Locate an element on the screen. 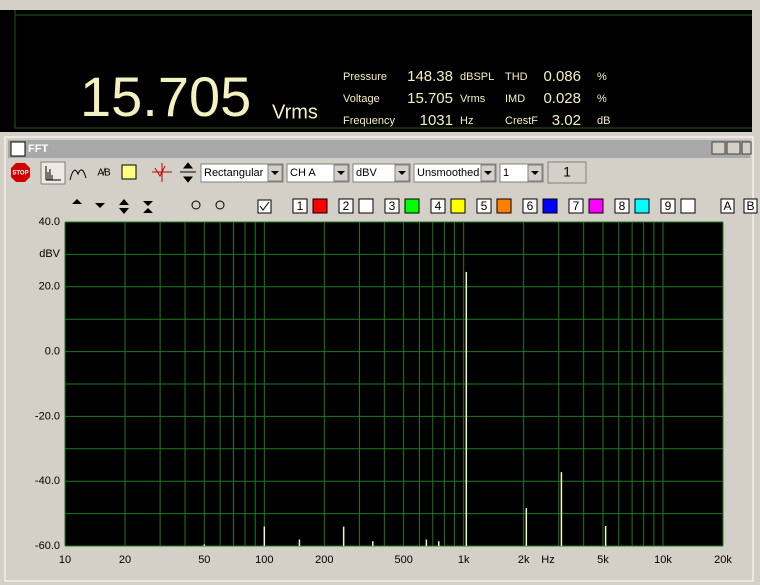 The width and height of the screenshot is (760, 585). stop-button is located at coordinates (20, 172).